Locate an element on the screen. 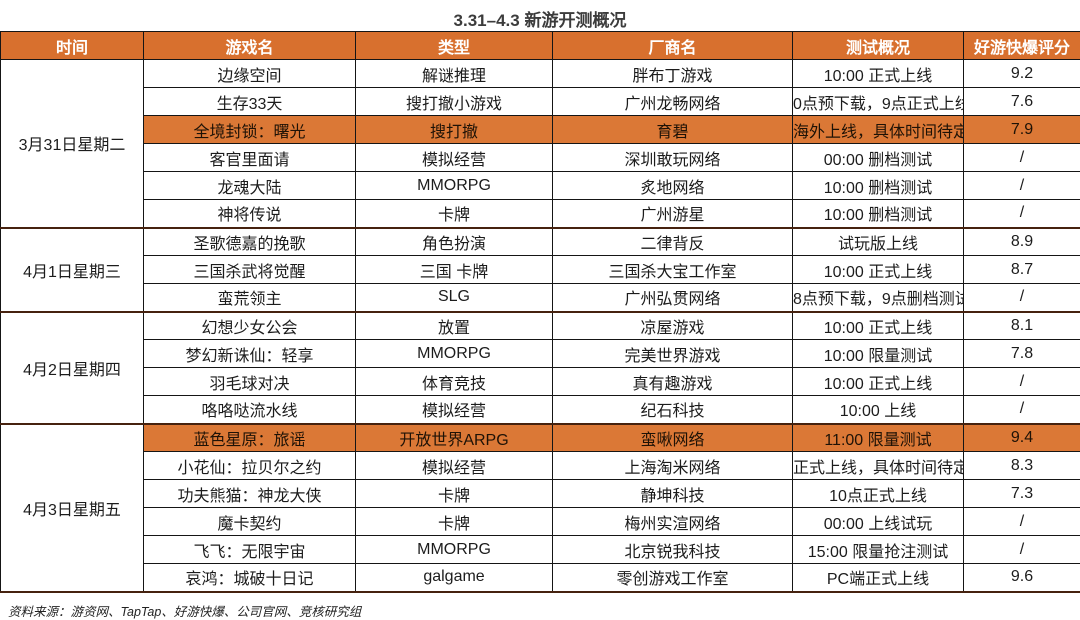 The height and width of the screenshot is (620, 1080). cell-company: 育碧 is located at coordinates (673, 130).